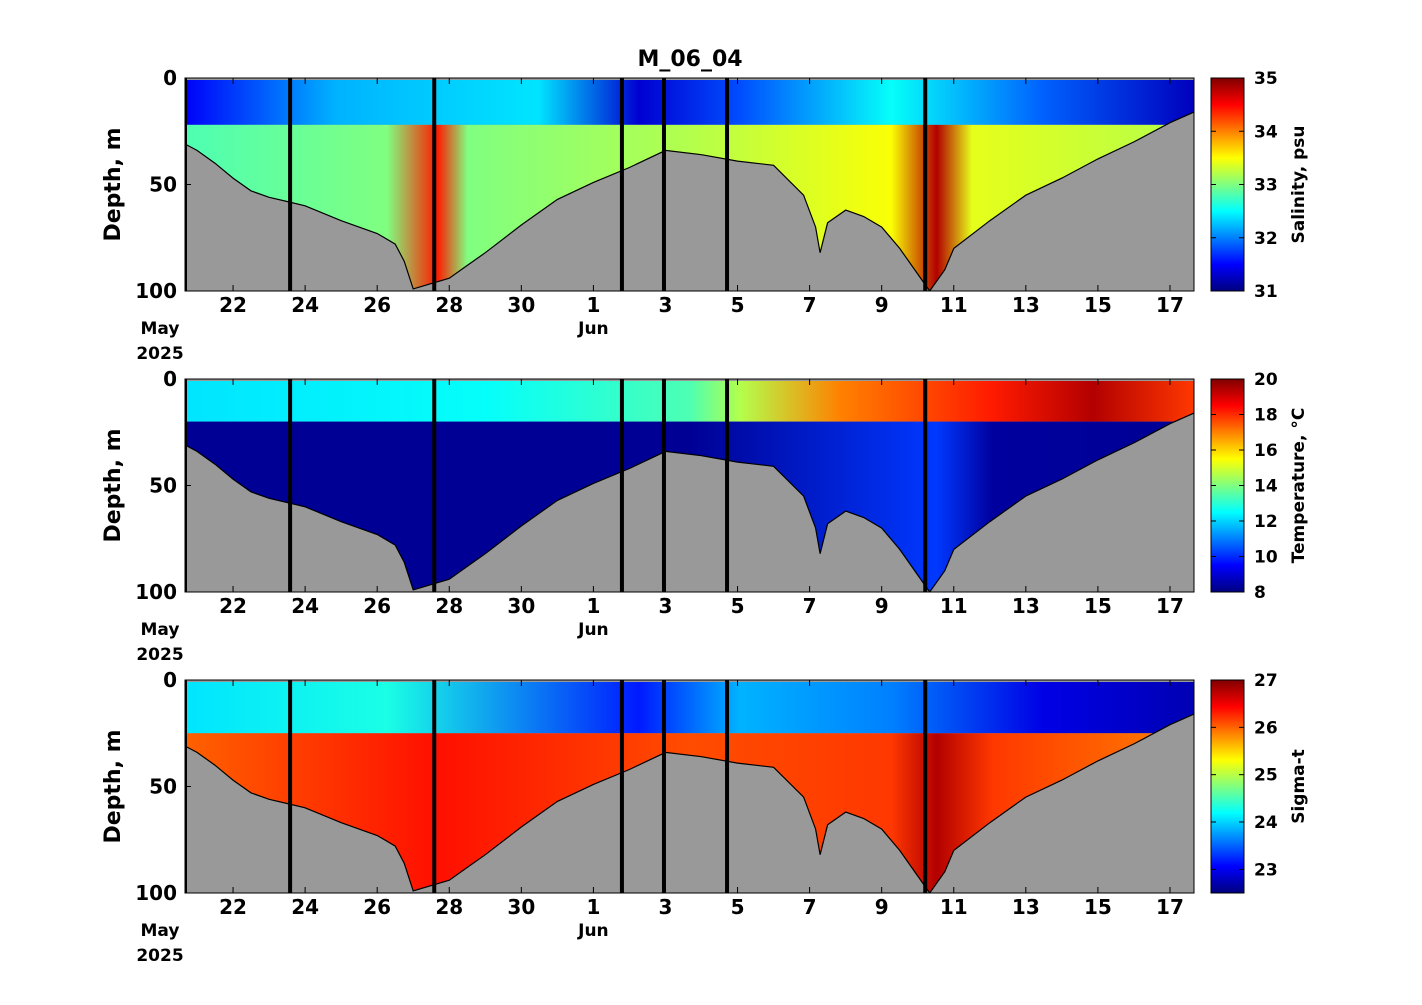 The height and width of the screenshot is (1005, 1422). Describe the element at coordinates (1266, 186) in the screenshot. I see `colorbar-tick-label: 33` at that location.